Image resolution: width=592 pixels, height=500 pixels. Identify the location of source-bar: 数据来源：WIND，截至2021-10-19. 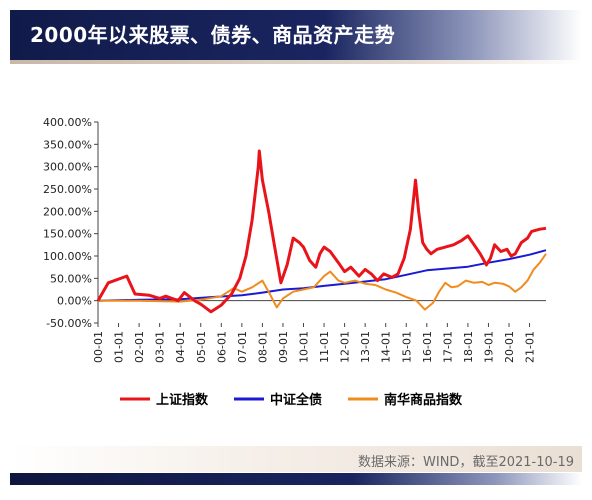
(296, 459).